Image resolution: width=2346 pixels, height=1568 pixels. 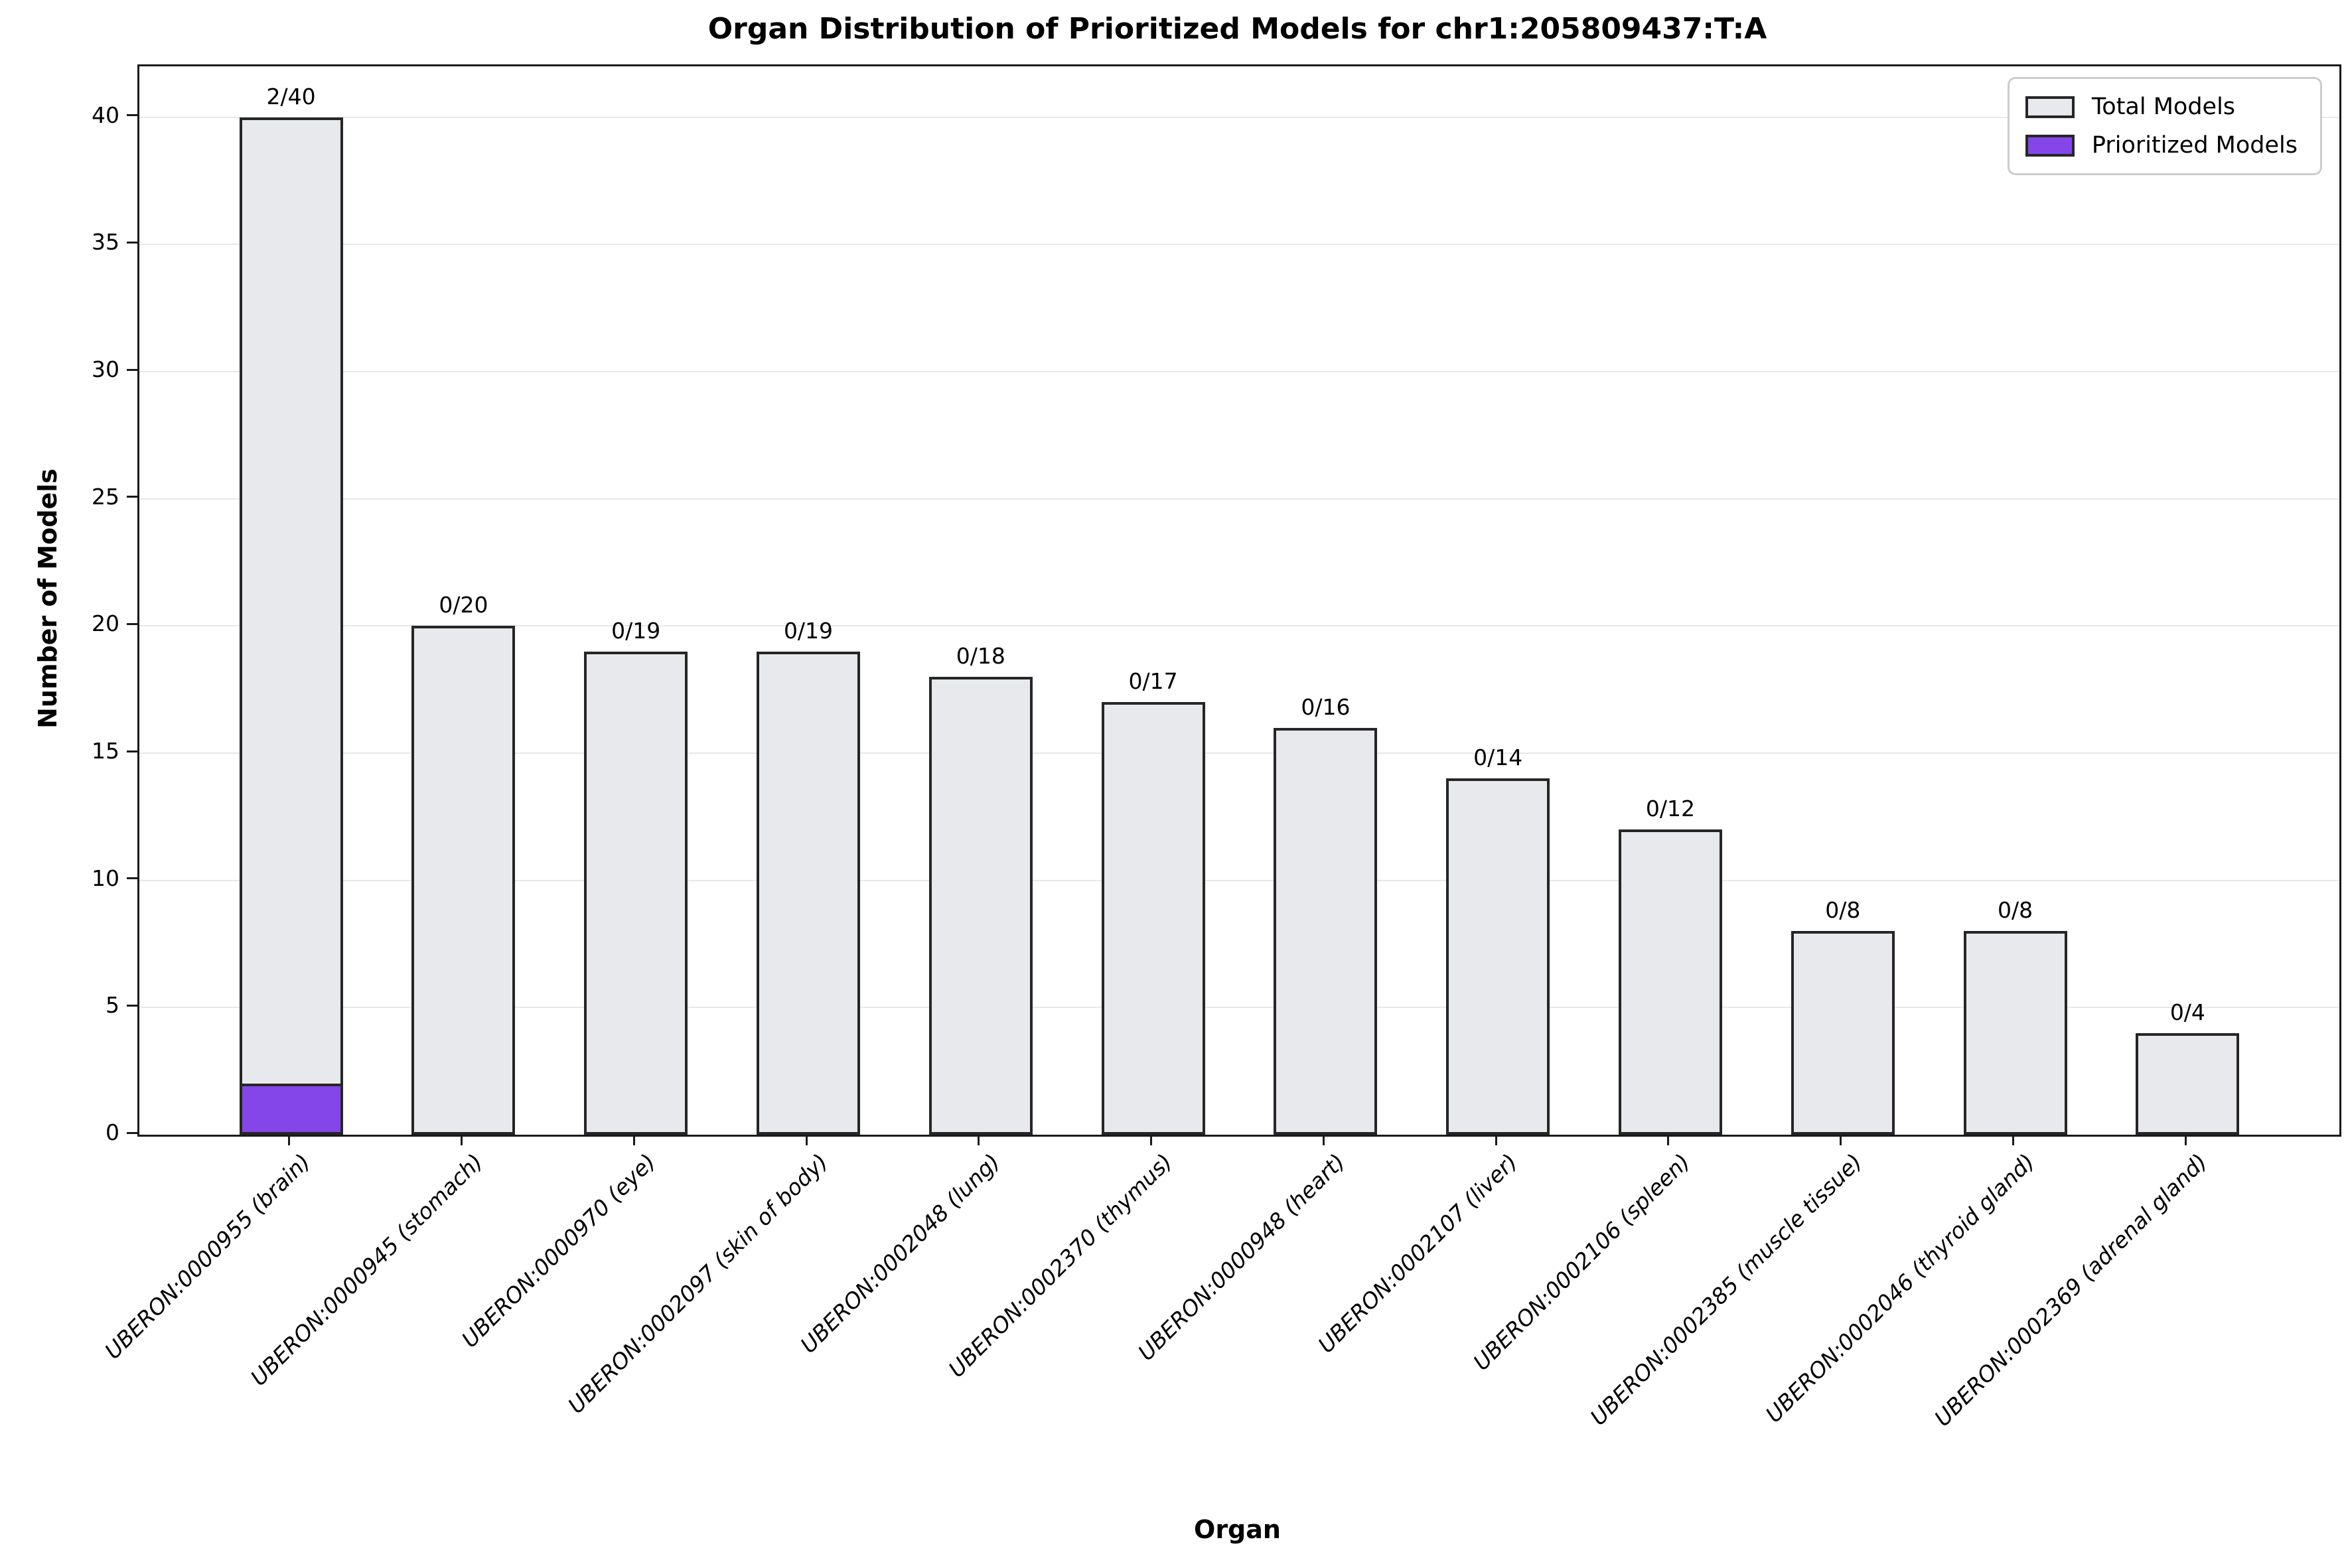 I want to click on x-axis-title: Organ, so click(x=1237, y=1529).